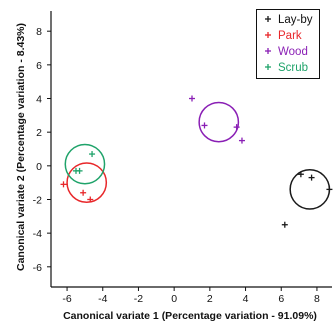 This screenshot has height=325, width=333. What do you see at coordinates (295, 20) in the screenshot?
I see `legend-label: Lay-by` at bounding box center [295, 20].